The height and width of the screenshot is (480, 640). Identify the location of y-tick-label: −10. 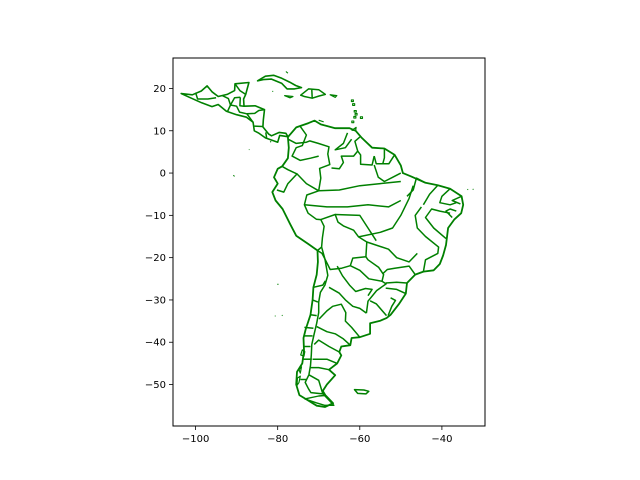
(155, 216).